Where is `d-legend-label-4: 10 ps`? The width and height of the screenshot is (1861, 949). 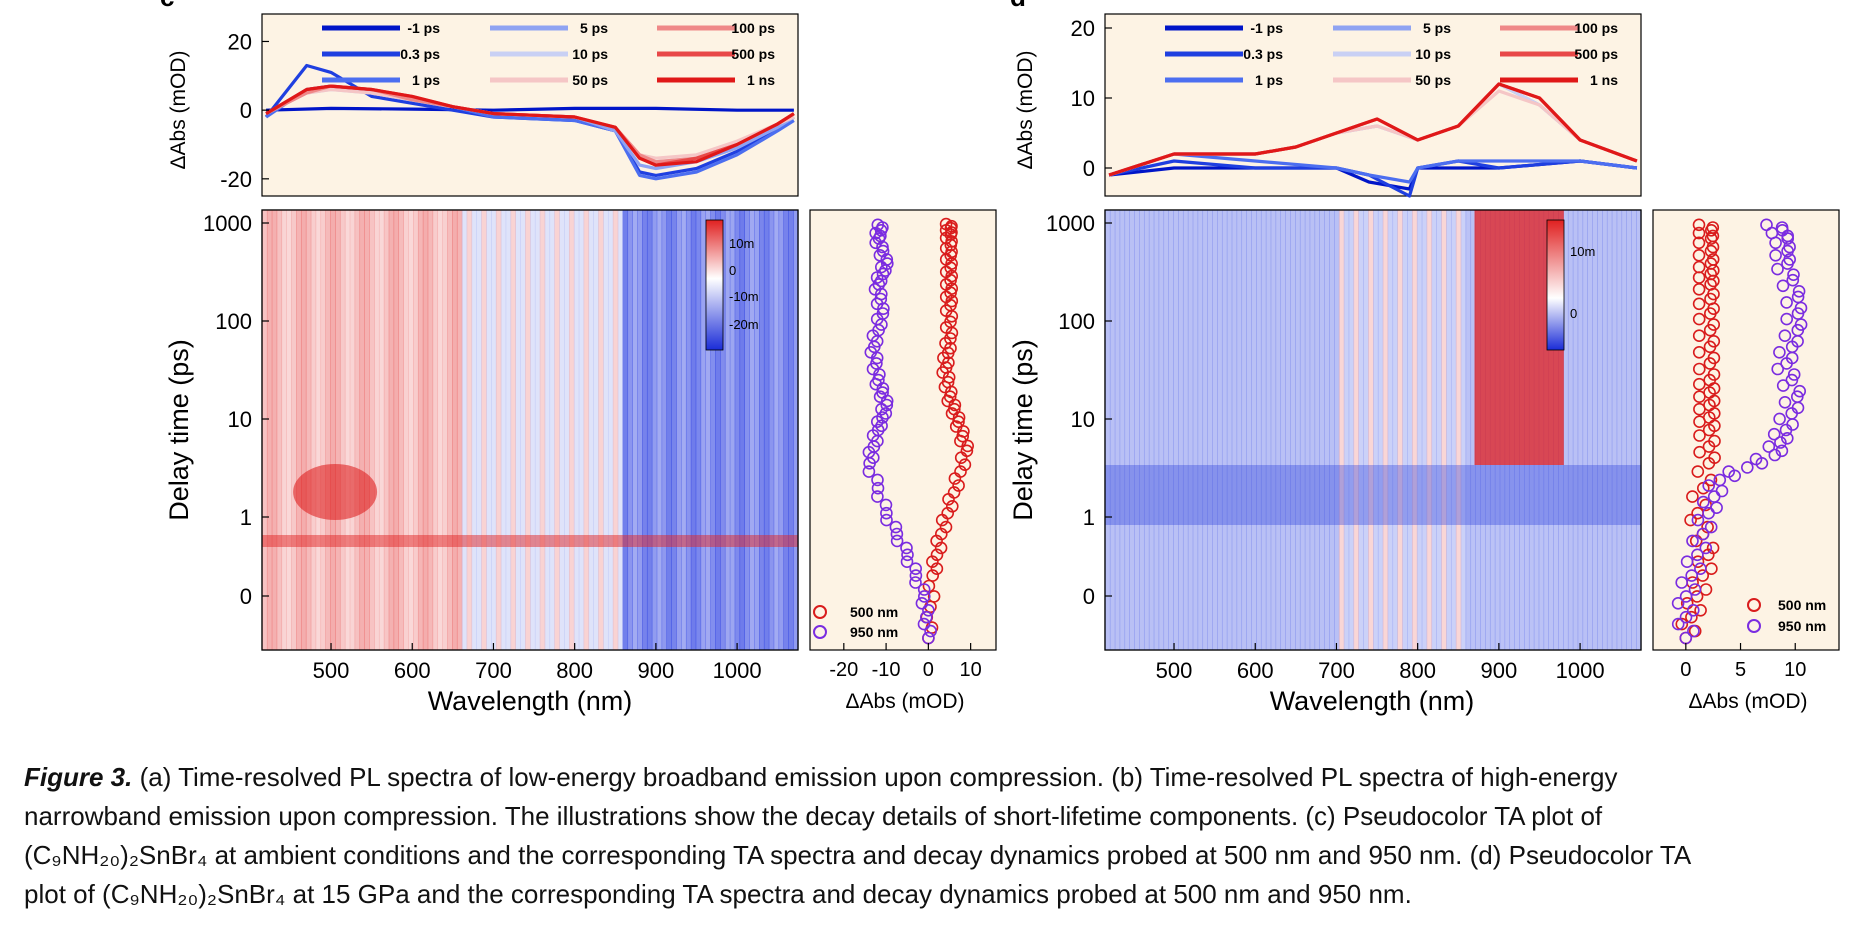 d-legend-label-4: 10 ps is located at coordinates (1433, 54).